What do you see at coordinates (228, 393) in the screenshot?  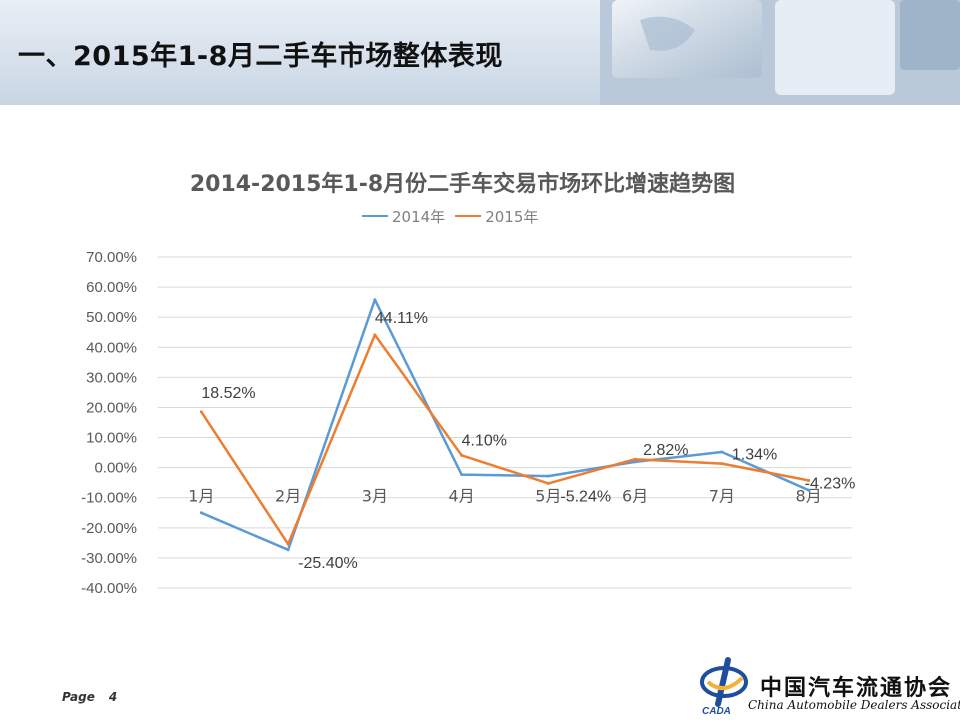 I see `data-label: 18.52%` at bounding box center [228, 393].